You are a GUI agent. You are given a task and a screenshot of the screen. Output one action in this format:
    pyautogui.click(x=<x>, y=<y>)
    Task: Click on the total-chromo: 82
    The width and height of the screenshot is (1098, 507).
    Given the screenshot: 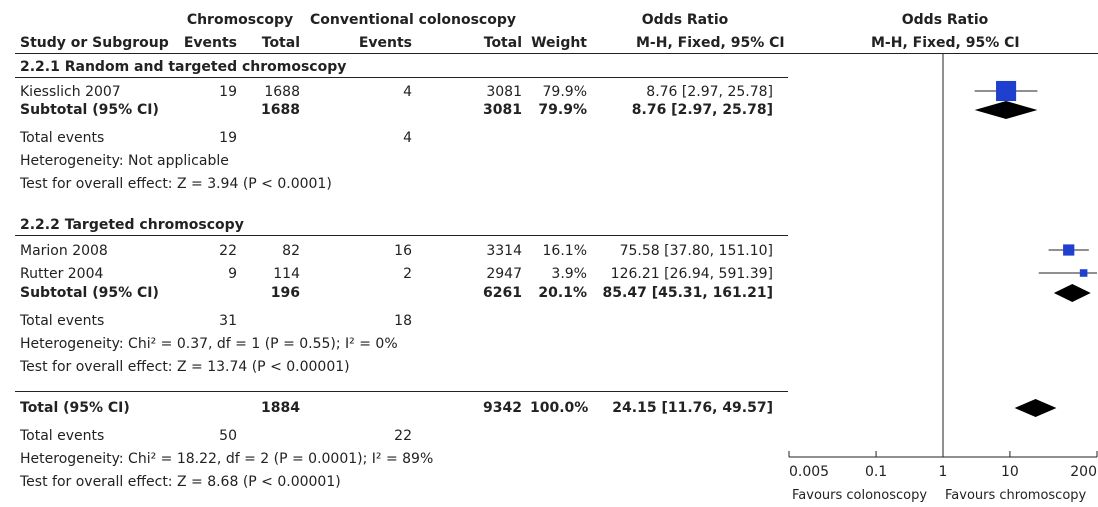 What is the action you would take?
    pyautogui.click(x=291, y=251)
    